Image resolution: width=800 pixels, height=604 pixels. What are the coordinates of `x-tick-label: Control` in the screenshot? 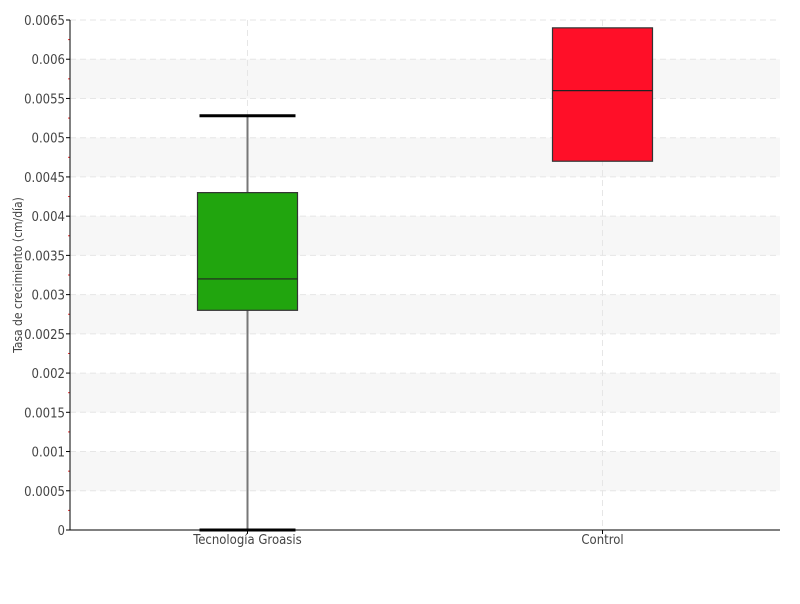 It's located at (602, 540).